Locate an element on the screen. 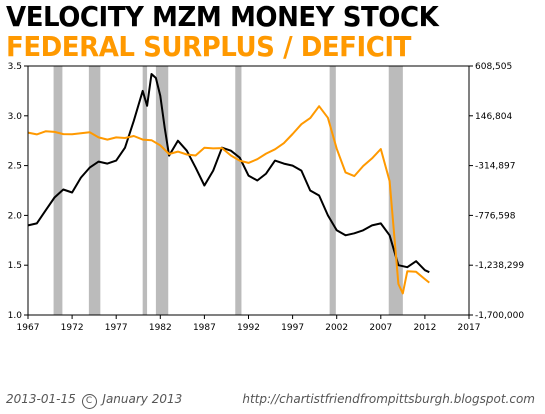 The height and width of the screenshot is (414, 545). y-right-tick-label: -776,598 is located at coordinates (495, 216).